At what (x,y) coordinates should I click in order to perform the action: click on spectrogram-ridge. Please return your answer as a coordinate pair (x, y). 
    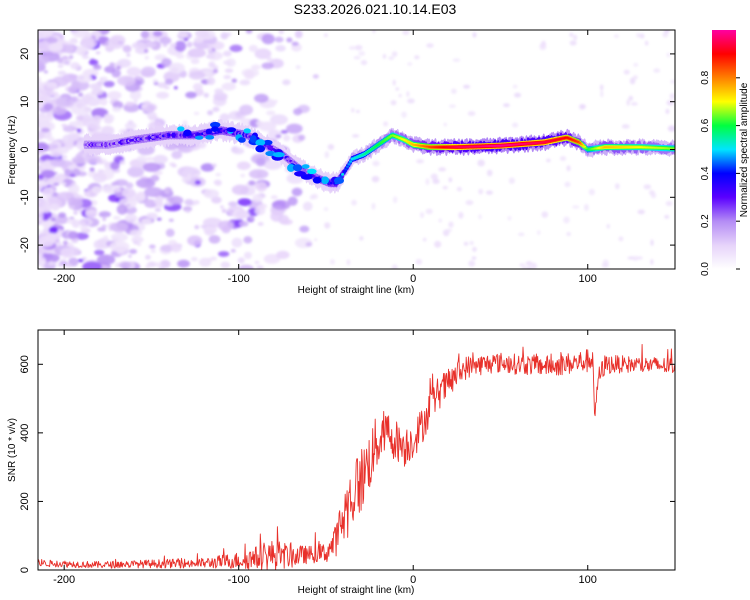
    Looking at the image, I should click on (379, 156).